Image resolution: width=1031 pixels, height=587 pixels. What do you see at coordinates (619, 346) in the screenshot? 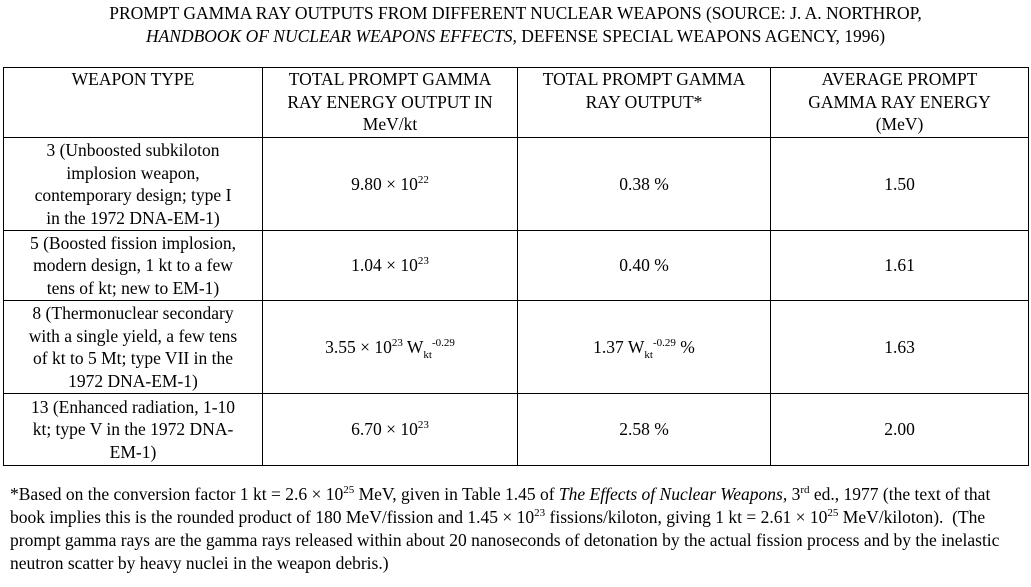
I see `text-run: 1.37 W` at bounding box center [619, 346].